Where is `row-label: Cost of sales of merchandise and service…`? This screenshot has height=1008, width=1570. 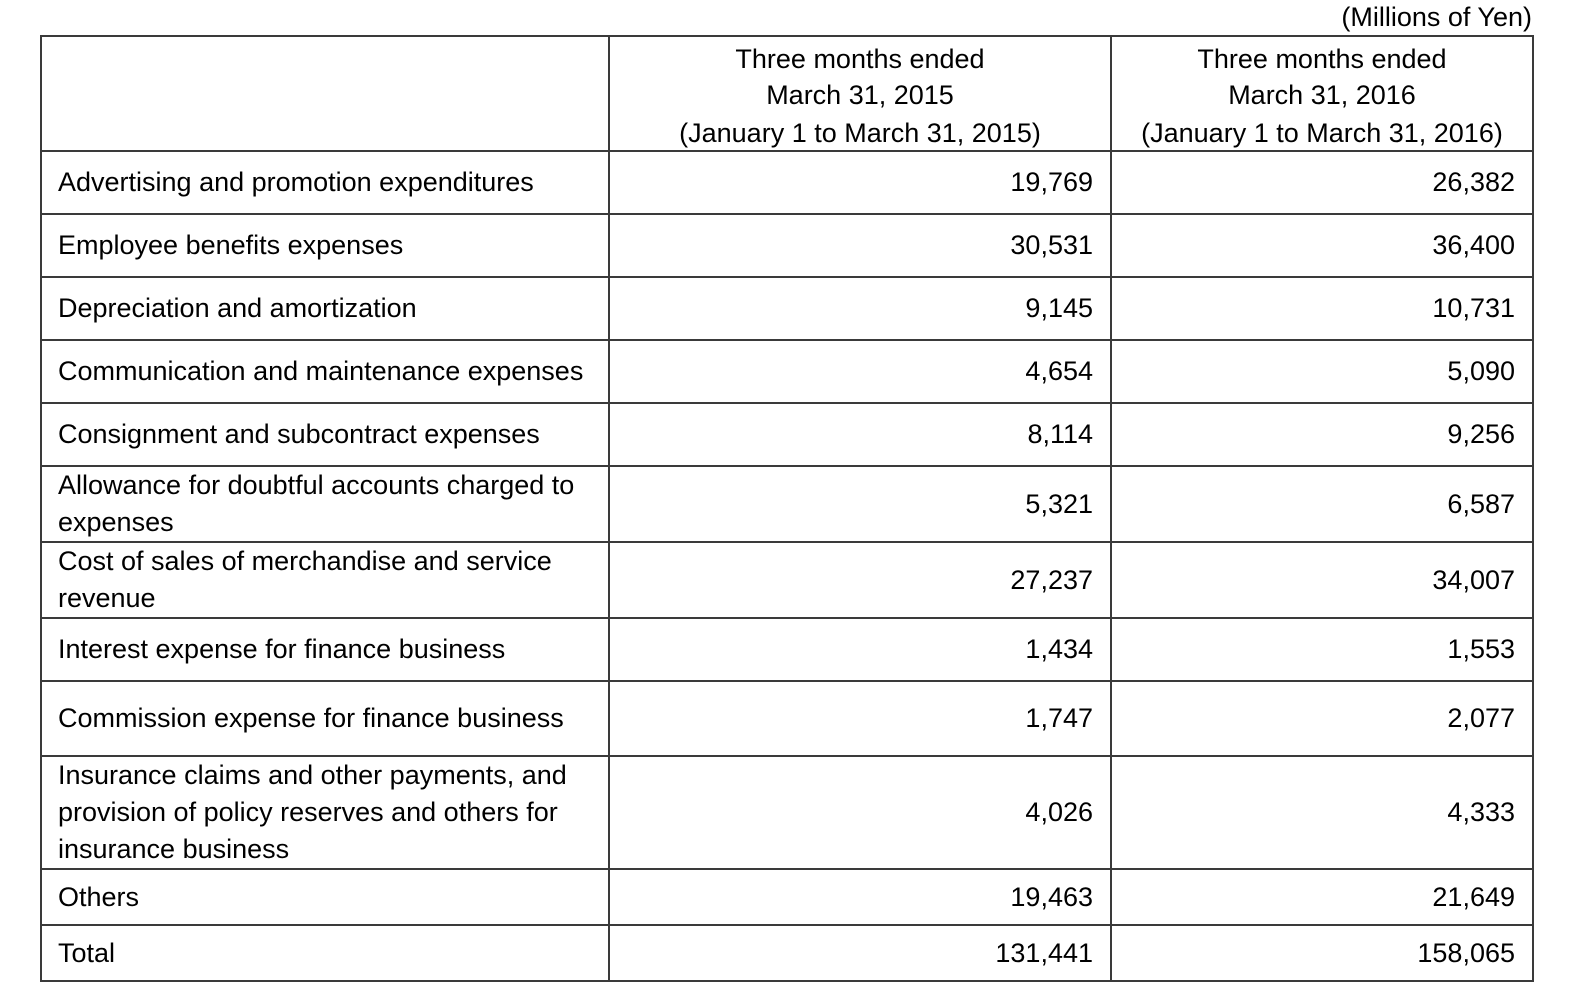 row-label: Cost of sales of merchandise and service… is located at coordinates (325, 580).